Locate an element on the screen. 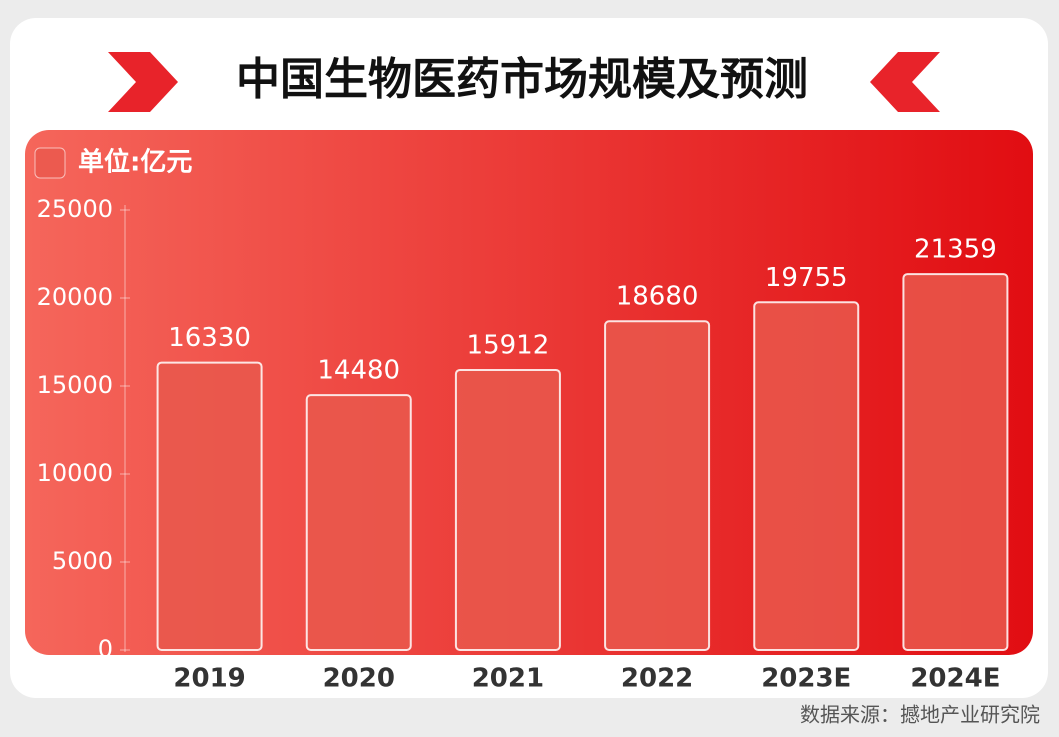 Image resolution: width=1059 pixels, height=737 pixels. x-tick-label: 2020 is located at coordinates (359, 679).